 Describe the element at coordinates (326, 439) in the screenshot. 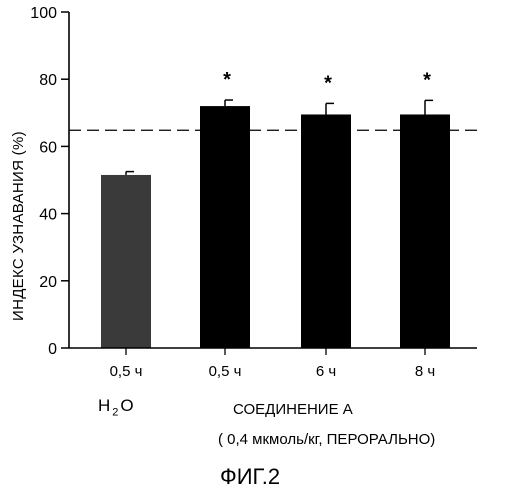

I see `dose-label: ( 0,4 мкмоль/кг, ПЕРОРАЛЬНО)` at that location.